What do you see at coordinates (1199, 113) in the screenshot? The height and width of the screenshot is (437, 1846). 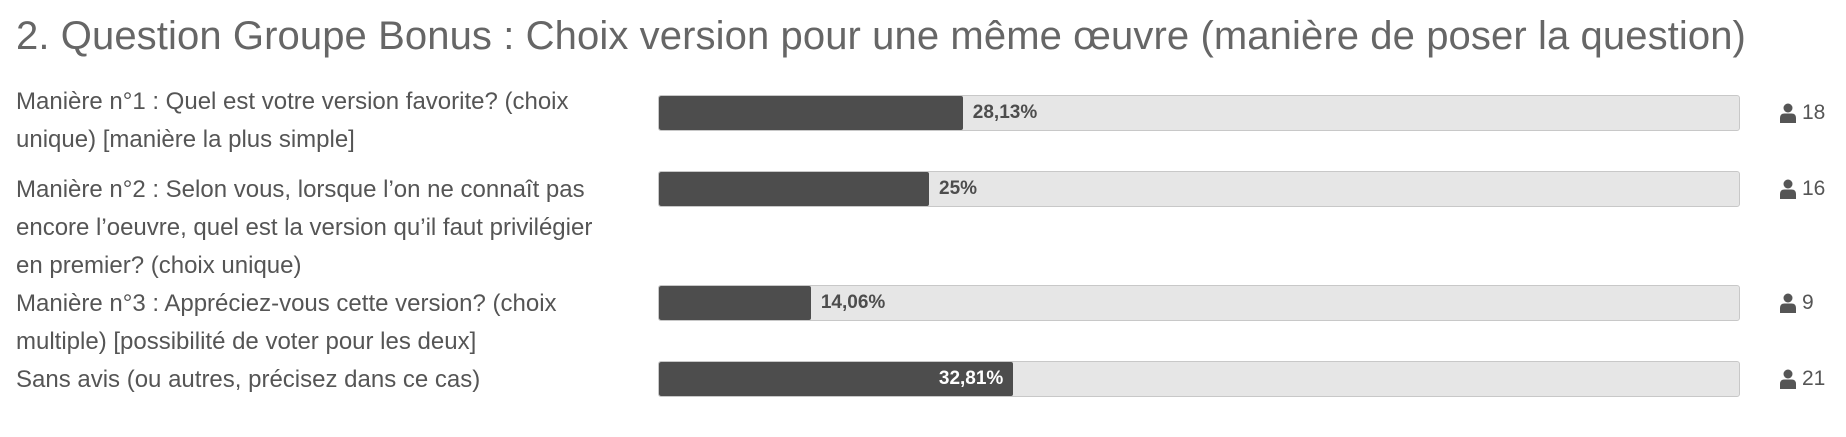 I see `result-bar: 28,13%` at bounding box center [1199, 113].